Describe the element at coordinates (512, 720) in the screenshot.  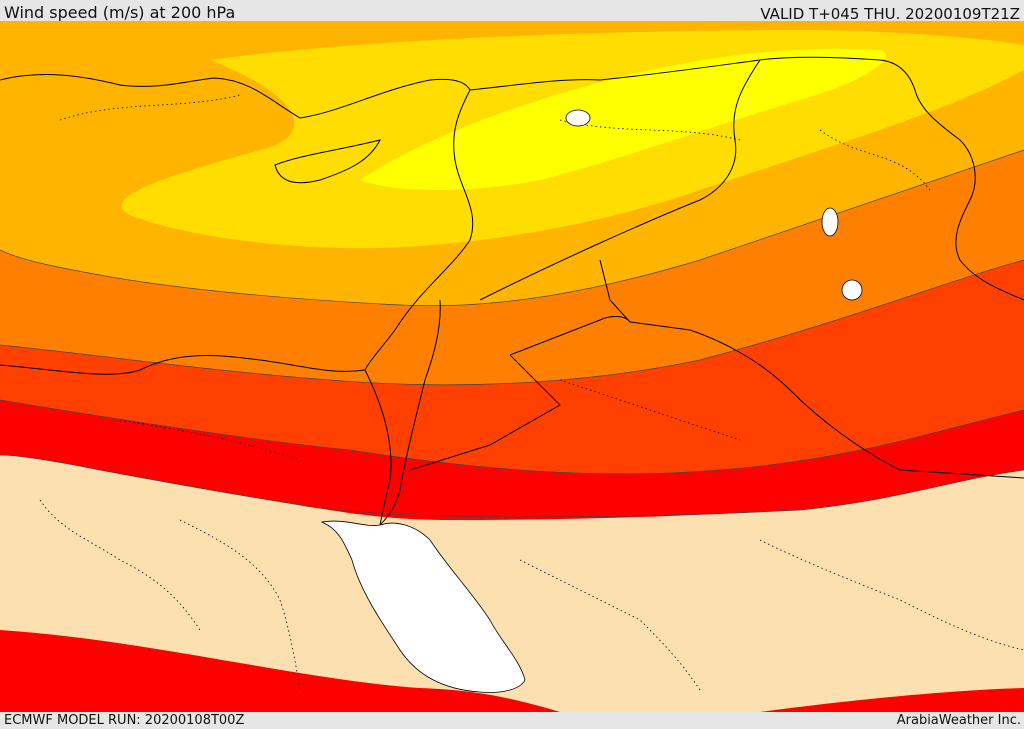
I see `footer-bar` at that location.